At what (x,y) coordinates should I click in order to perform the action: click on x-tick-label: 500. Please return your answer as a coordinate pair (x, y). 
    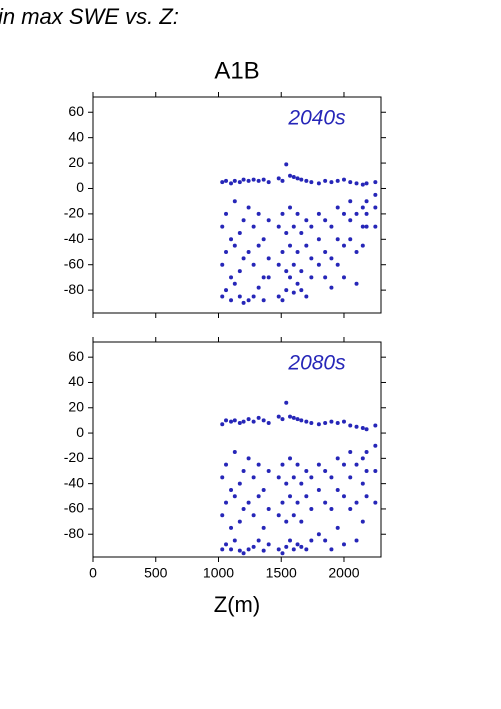
    Looking at the image, I should click on (156, 573).